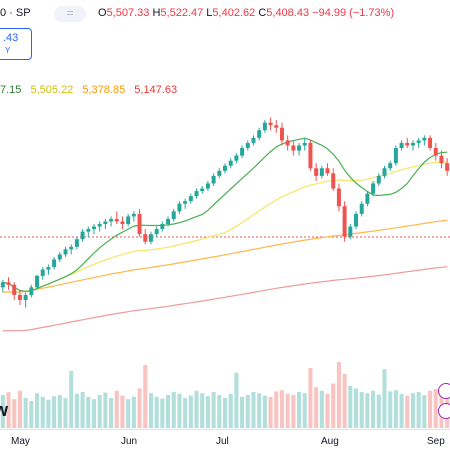 The height and width of the screenshot is (451, 450). What do you see at coordinates (353, 13) in the screenshot?
I see `change-value: −94.99 (−1.73%)` at bounding box center [353, 13].